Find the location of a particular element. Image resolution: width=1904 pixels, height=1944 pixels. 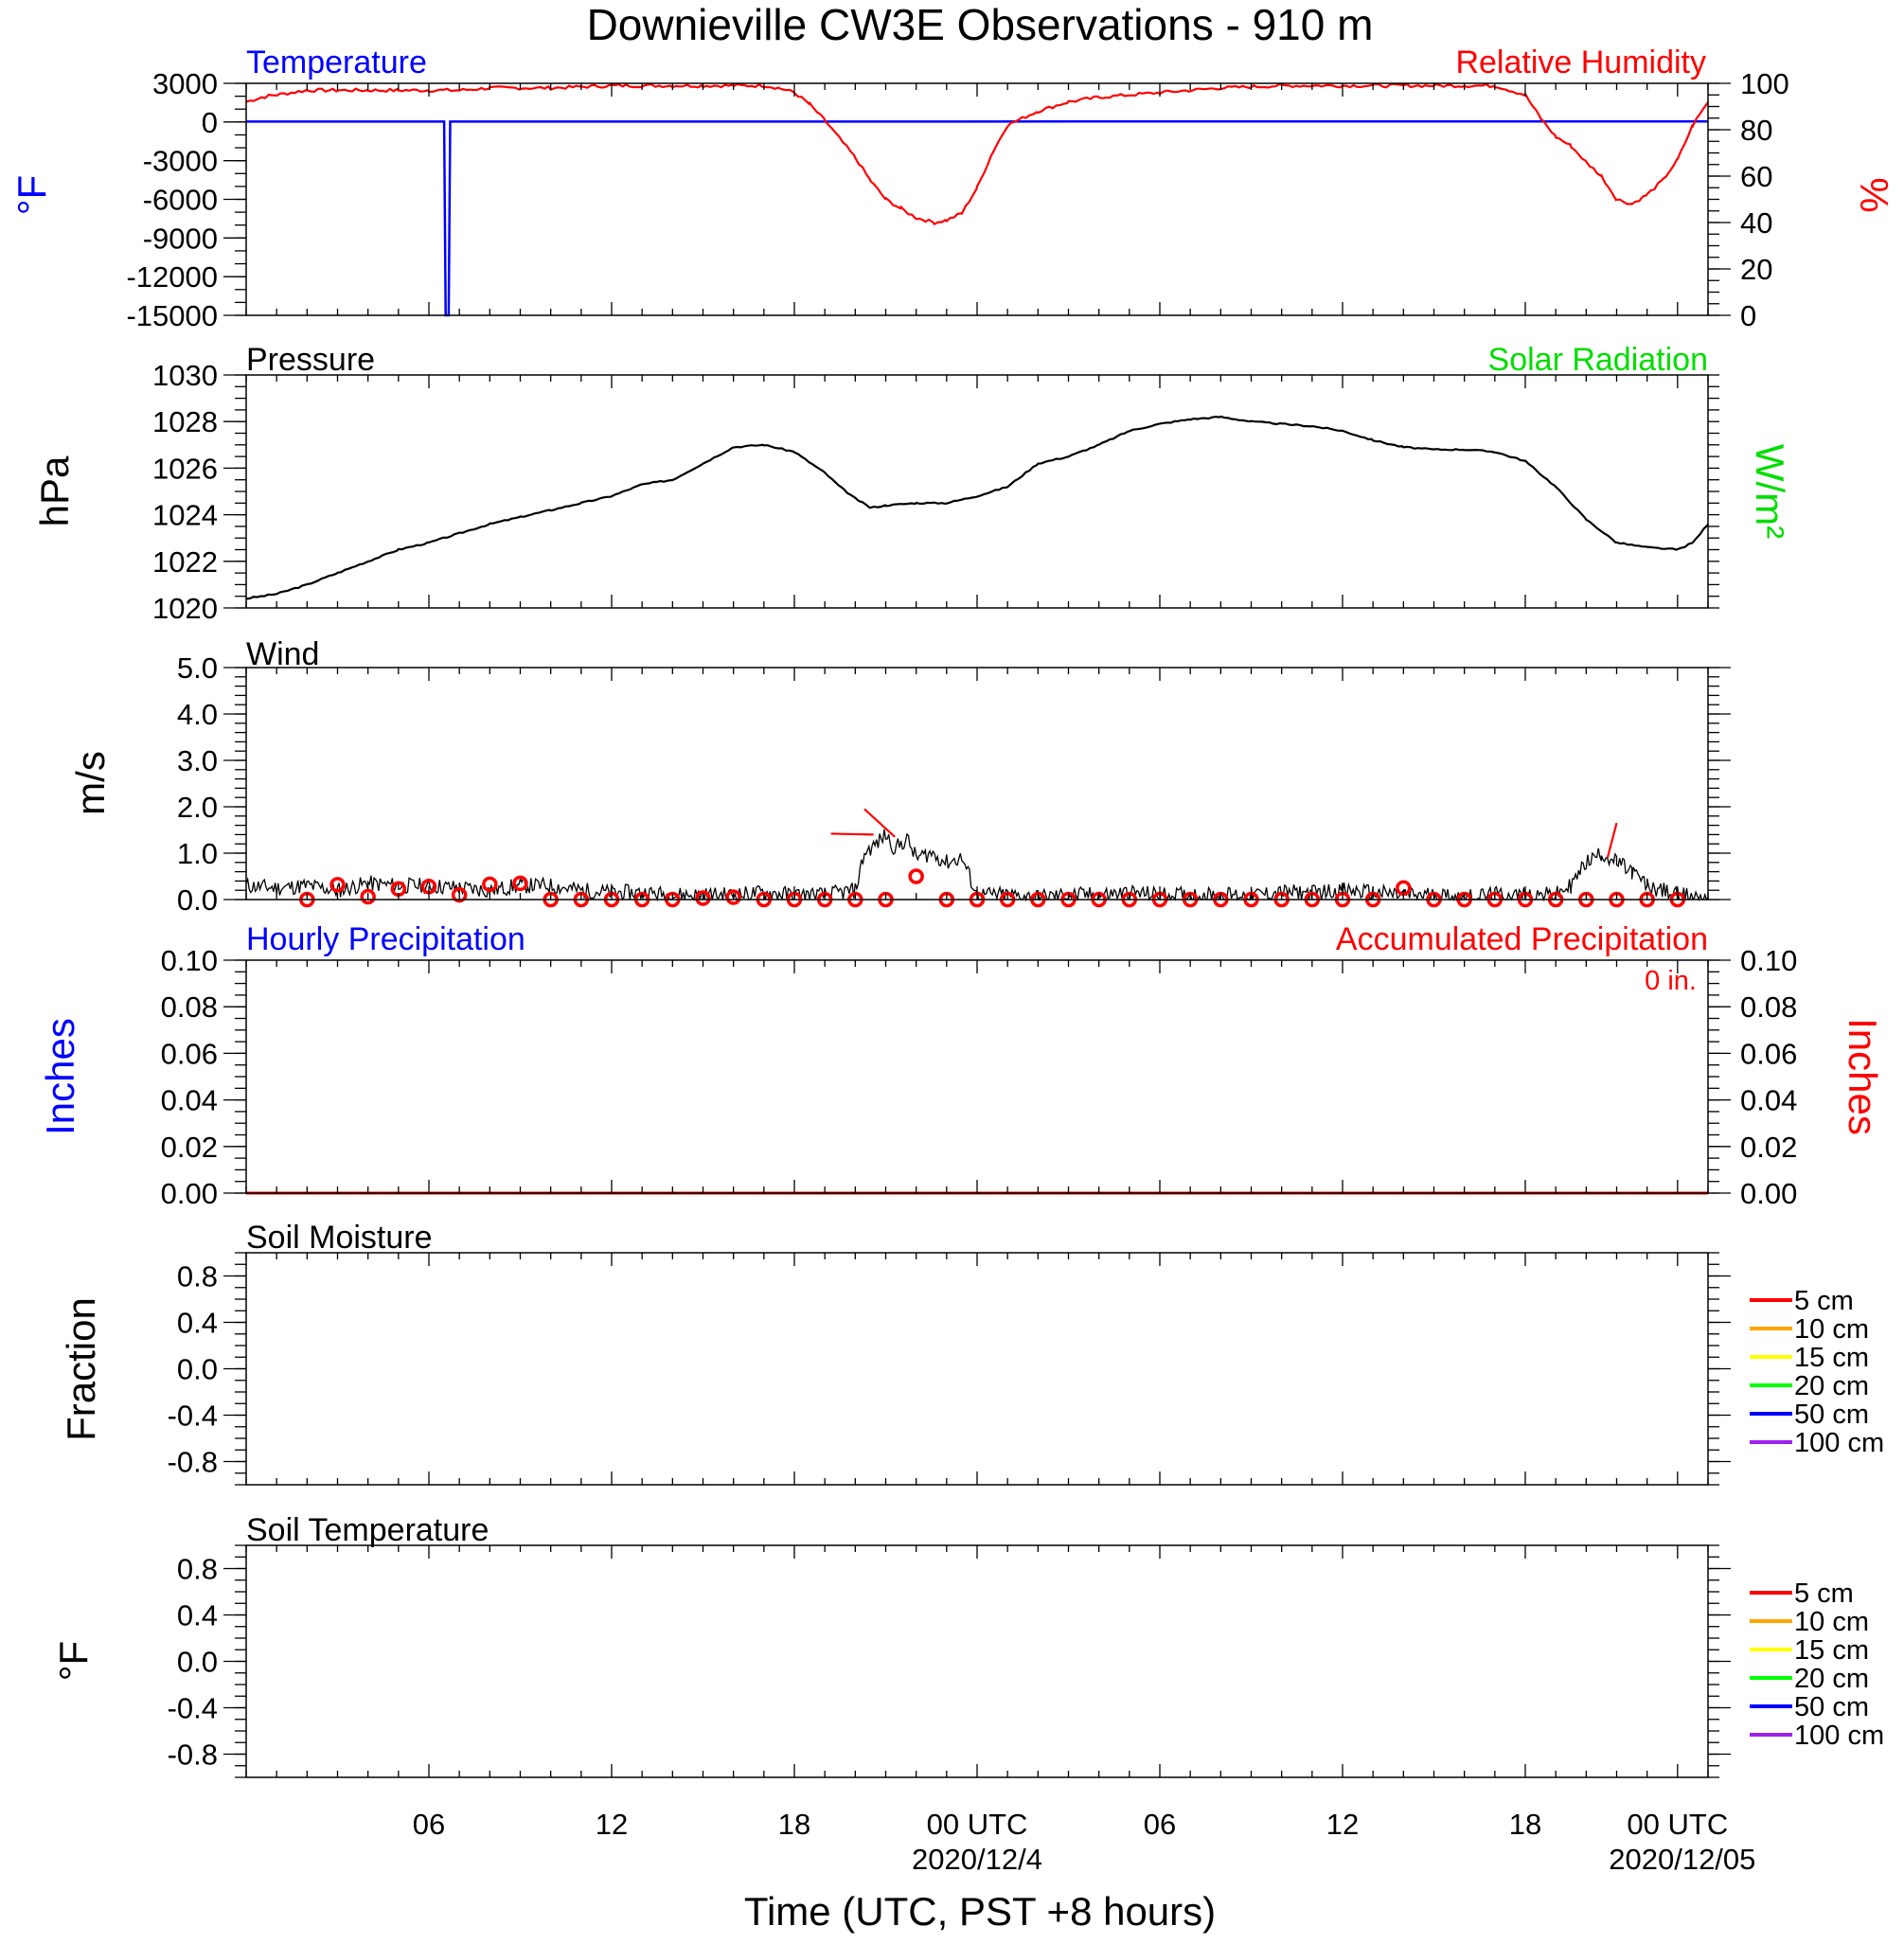

y-right-tick-label: 0.02 is located at coordinates (1768, 1147).